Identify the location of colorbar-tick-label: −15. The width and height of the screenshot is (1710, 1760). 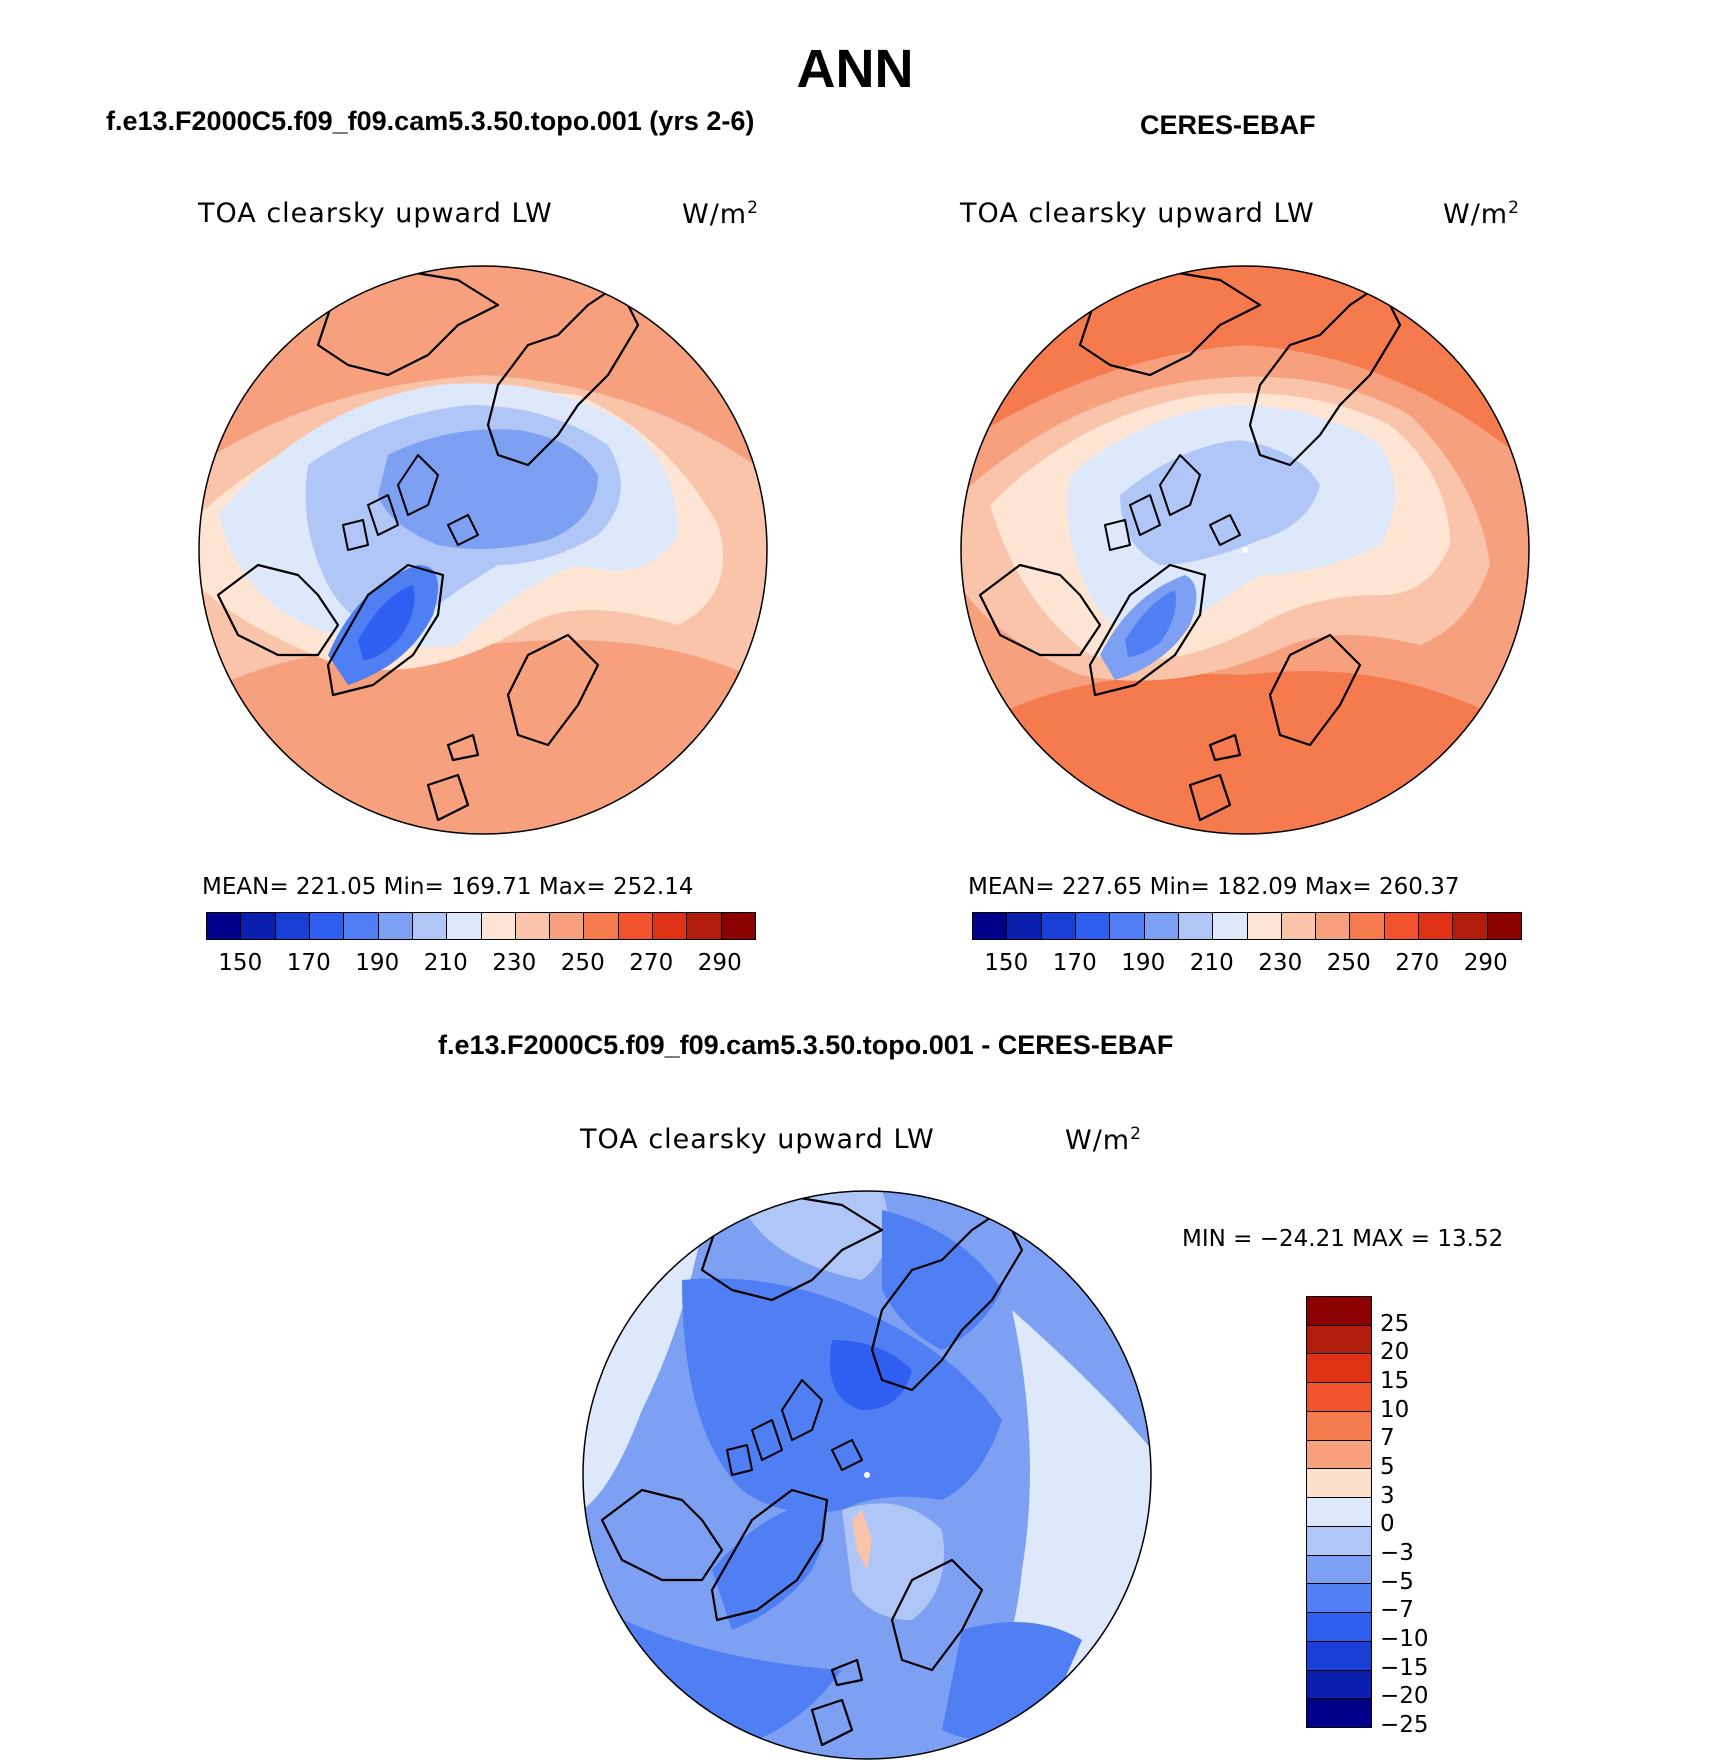
(1404, 1667).